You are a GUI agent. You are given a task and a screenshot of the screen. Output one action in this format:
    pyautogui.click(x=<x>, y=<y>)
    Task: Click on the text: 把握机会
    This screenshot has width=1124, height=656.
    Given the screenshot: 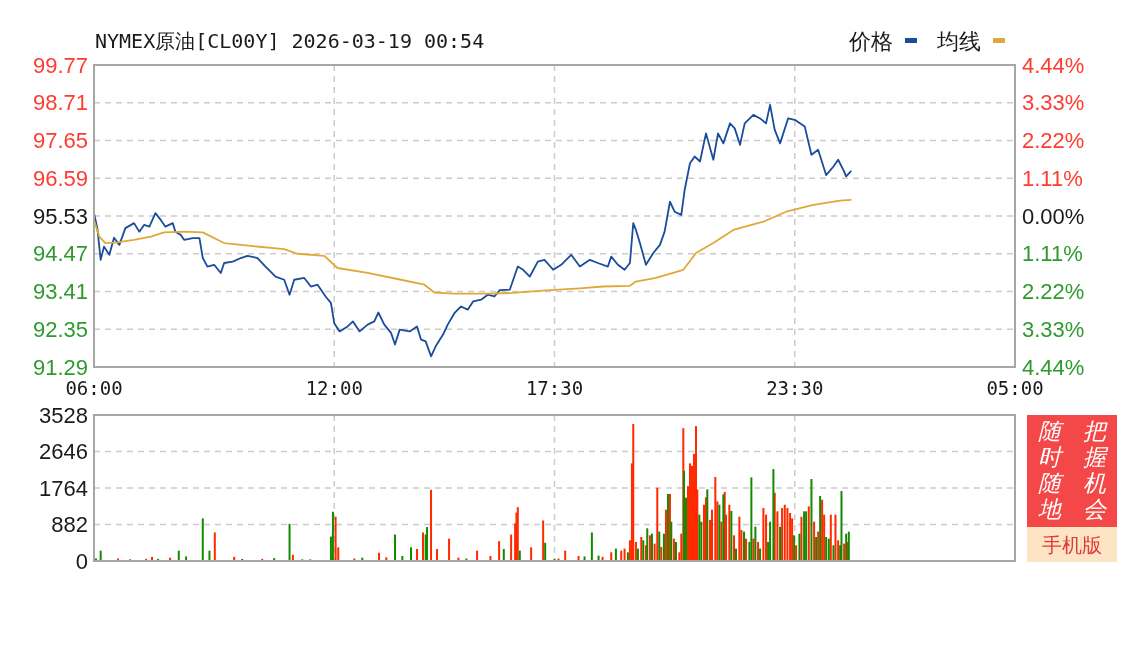 What is the action you would take?
    pyautogui.click(x=1096, y=470)
    